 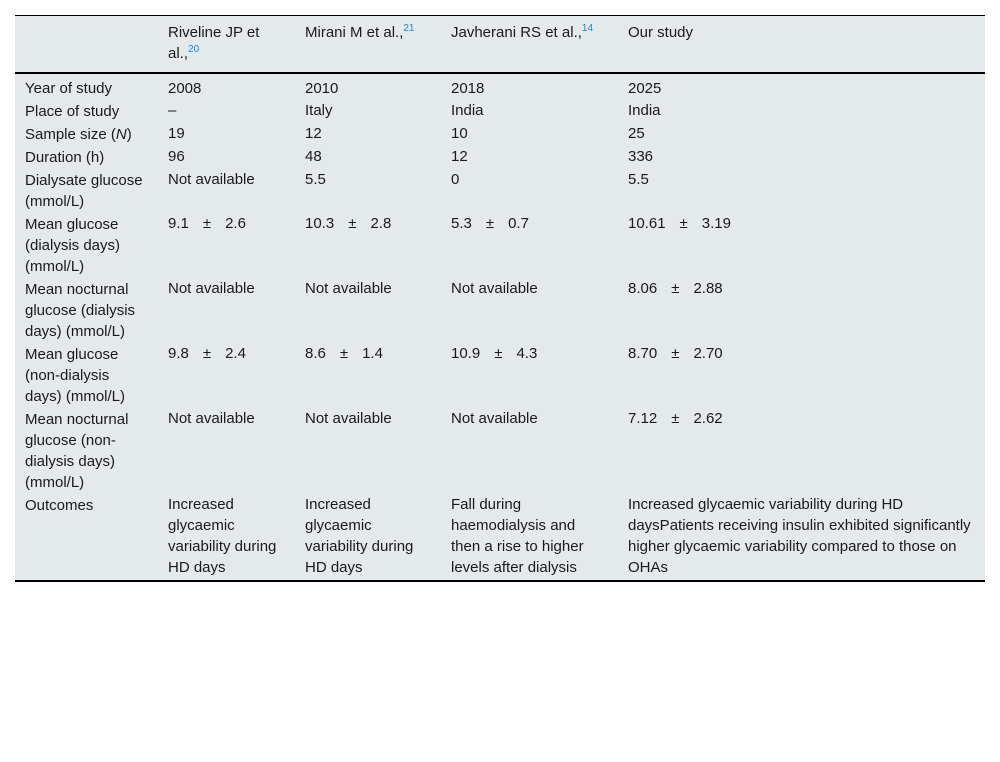 I want to click on header-riveline: Riveline JP et al.,20, so click(x=226, y=45).